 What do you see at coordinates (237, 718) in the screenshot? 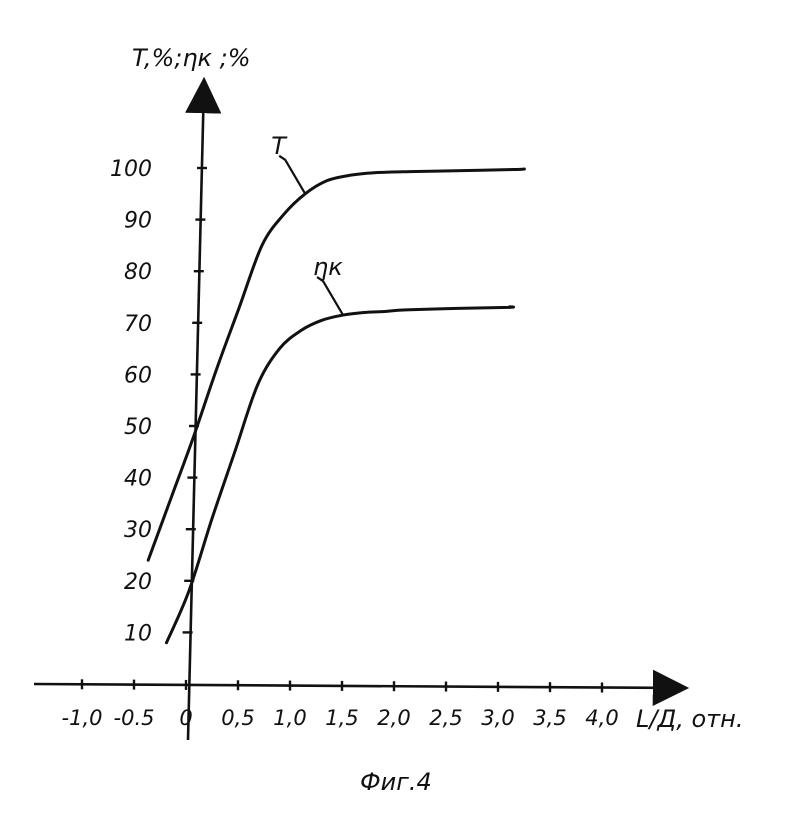
I see `x-tick-label: 0,5` at bounding box center [237, 718].